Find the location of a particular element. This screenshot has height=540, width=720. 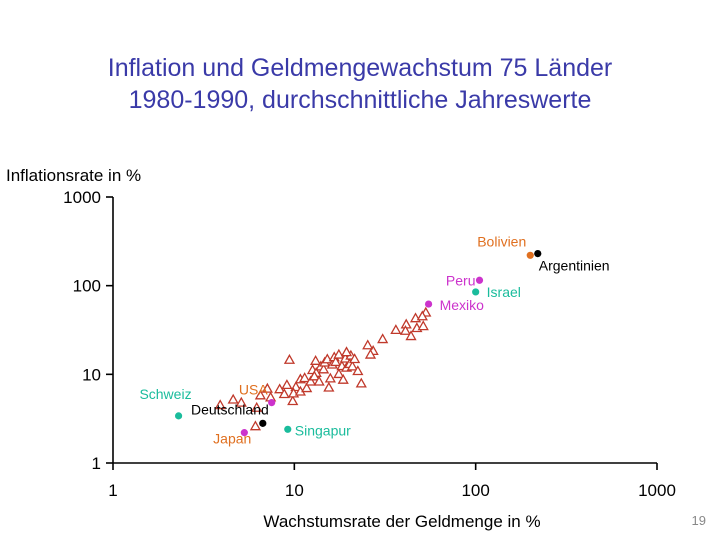

point-label-israel: Israel is located at coordinates (504, 292).